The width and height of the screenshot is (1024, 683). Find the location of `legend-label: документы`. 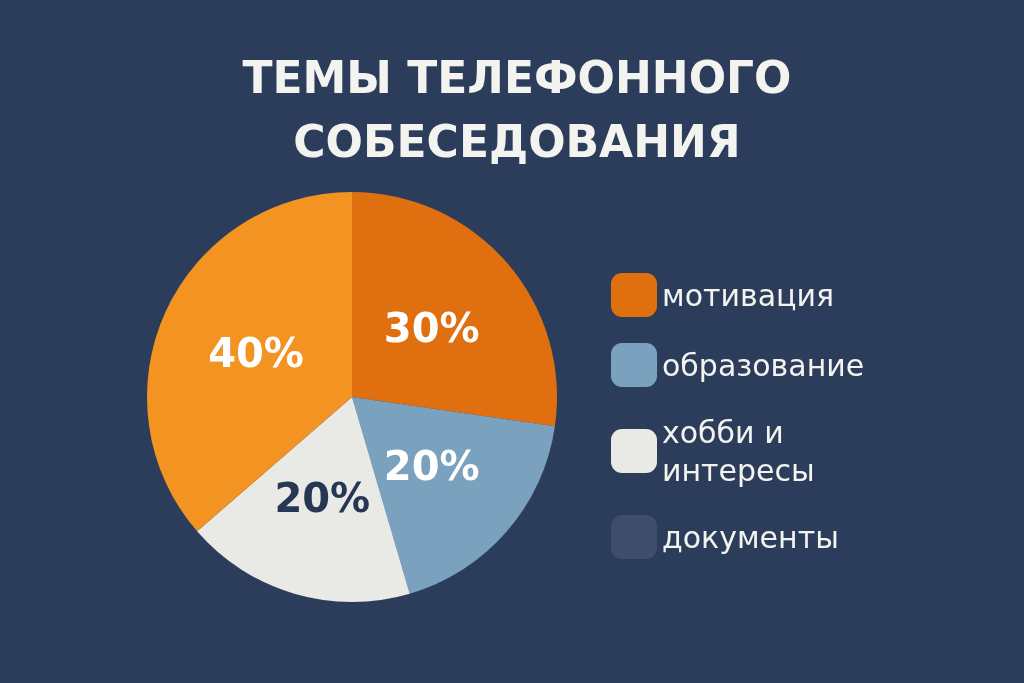

legend-label: документы is located at coordinates (750, 537).